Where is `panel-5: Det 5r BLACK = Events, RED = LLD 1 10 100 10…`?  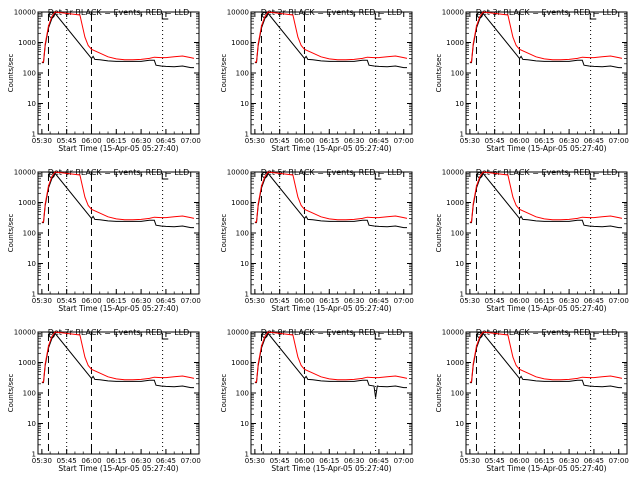
panel-5: Det 5r BLACK = Events, RED = LLD 1 10 100 10… is located at coordinates (317, 240).